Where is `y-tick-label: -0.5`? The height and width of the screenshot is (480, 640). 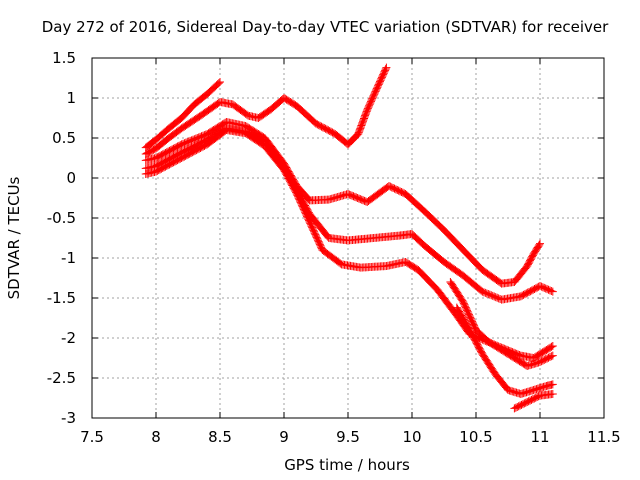 y-tick-label: -0.5 is located at coordinates (61, 218).